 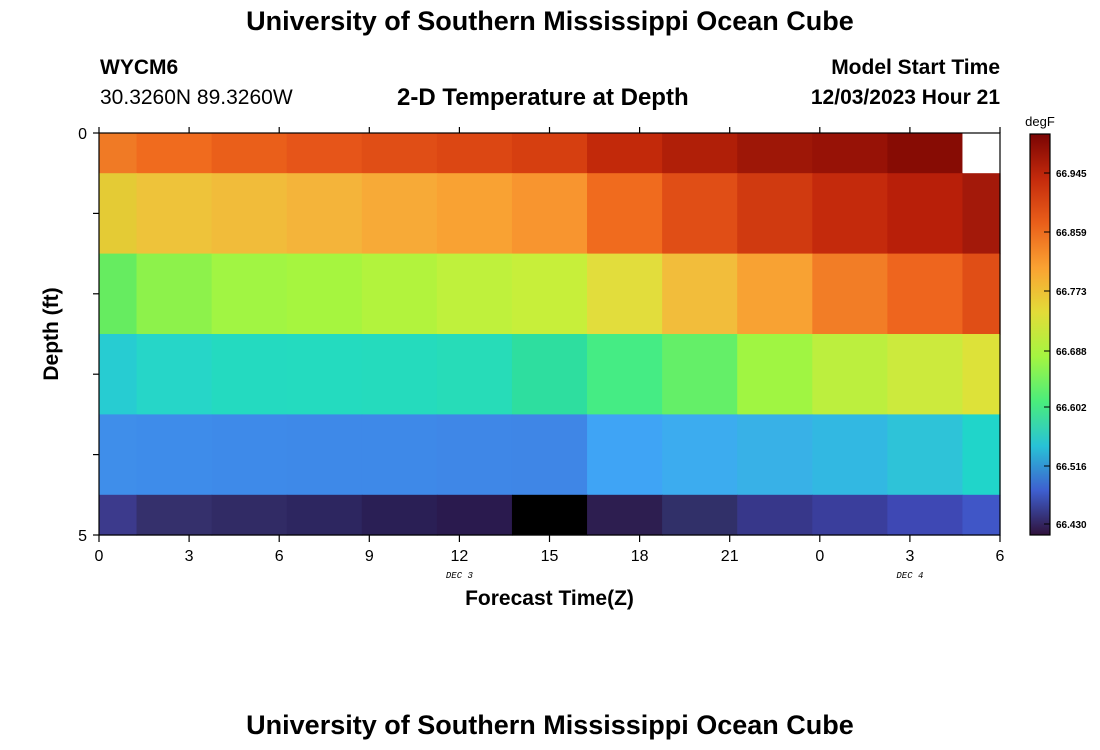 I want to click on model-start-value: 12/03/2023 Hour 21, so click(x=905, y=97).